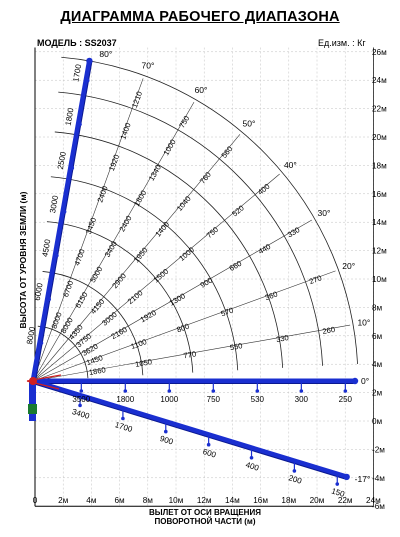 This screenshot has height=537, width=400. What do you see at coordinates (282, 338) in the screenshot?
I see `ray-load-label: 330` at bounding box center [282, 338].